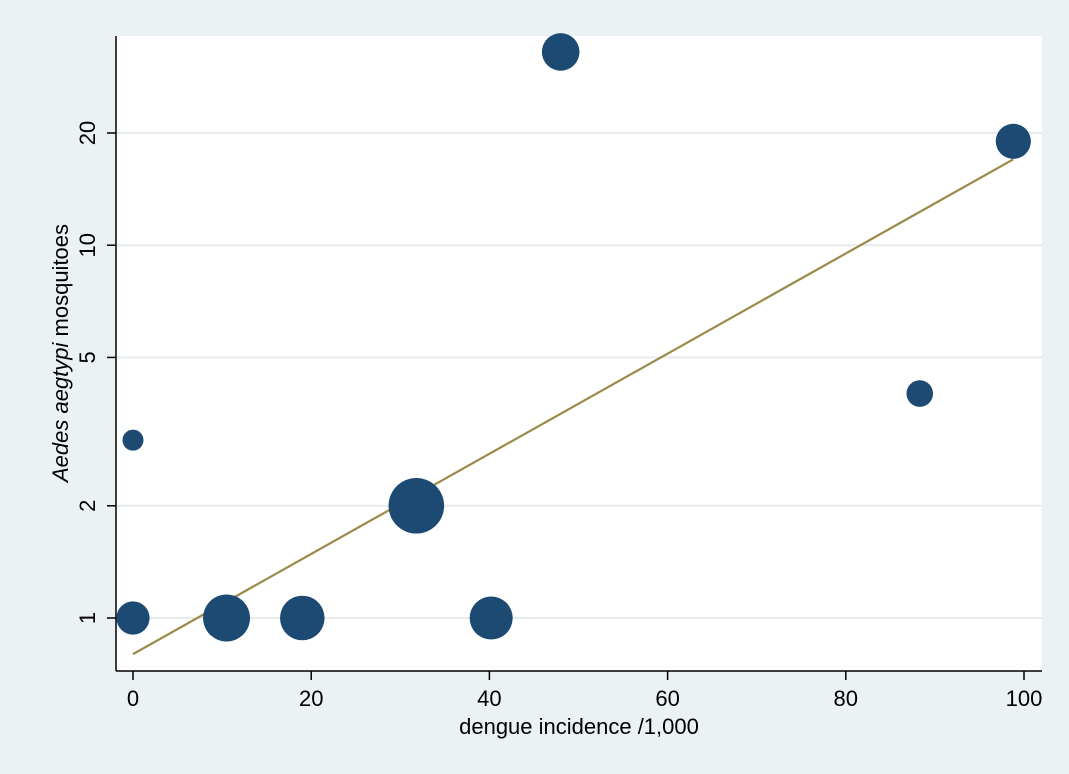  I want to click on x-tick-label: 0, so click(133, 698).